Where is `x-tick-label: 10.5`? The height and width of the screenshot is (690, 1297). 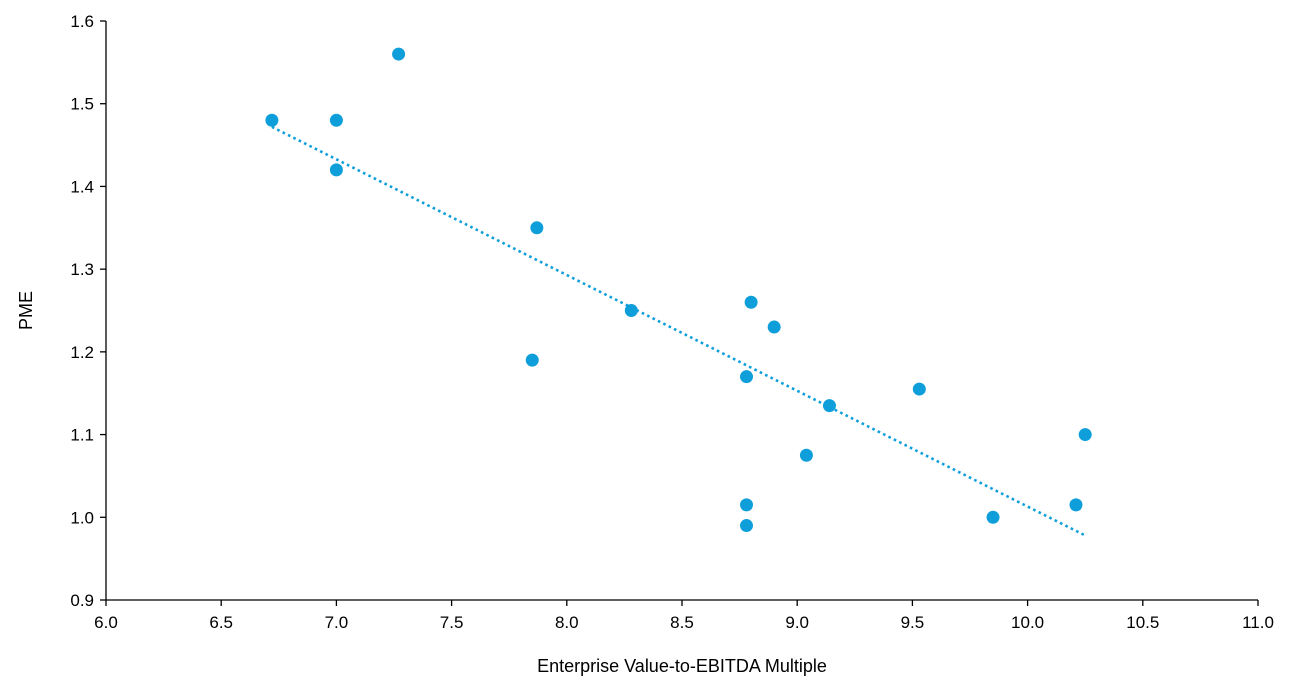 x-tick-label: 10.5 is located at coordinates (1142, 622).